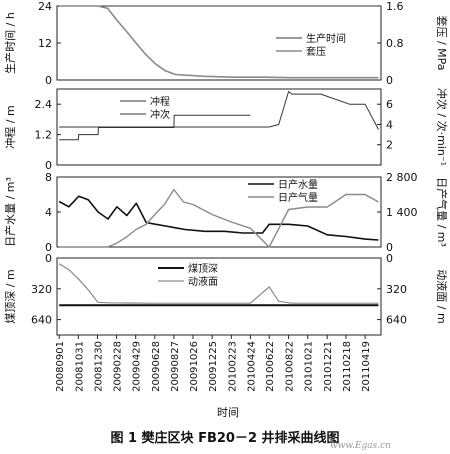  Describe the element at coordinates (48, 212) in the screenshot. I see `y-left-tick-label: 4` at that location.